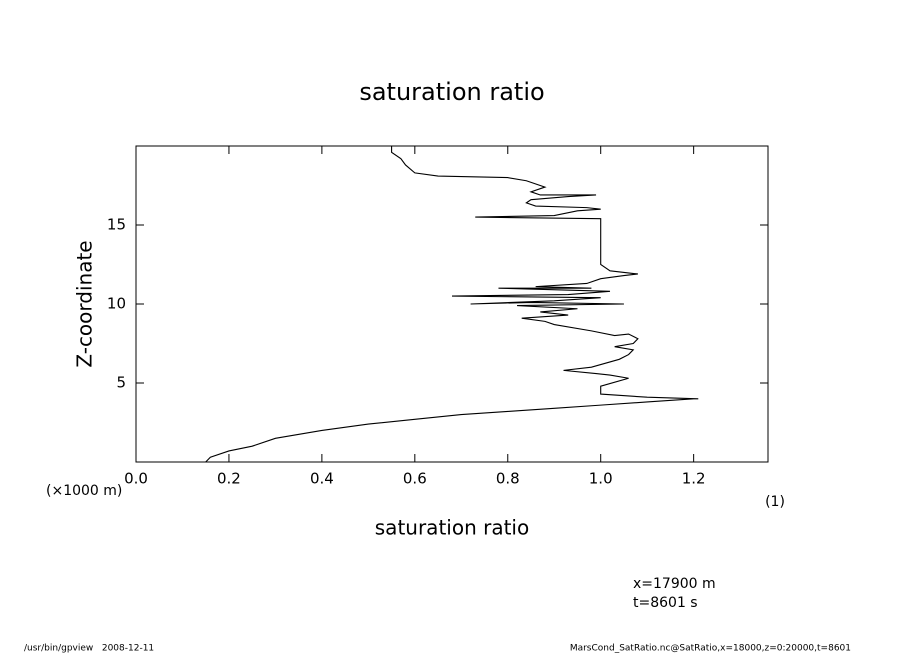  I want to click on x-tick-label: 1.0, so click(601, 479).